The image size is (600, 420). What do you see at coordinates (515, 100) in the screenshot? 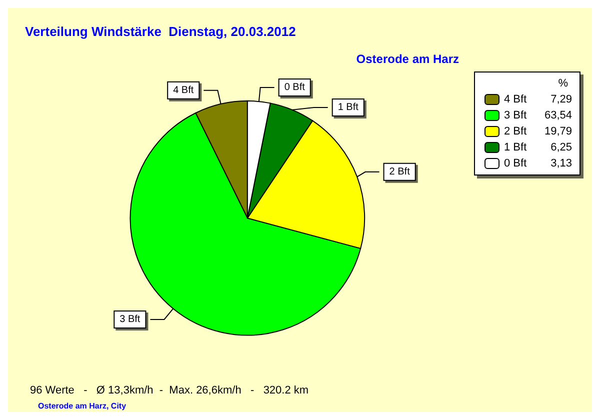
I see `legend-label: 4 Bft` at bounding box center [515, 100].